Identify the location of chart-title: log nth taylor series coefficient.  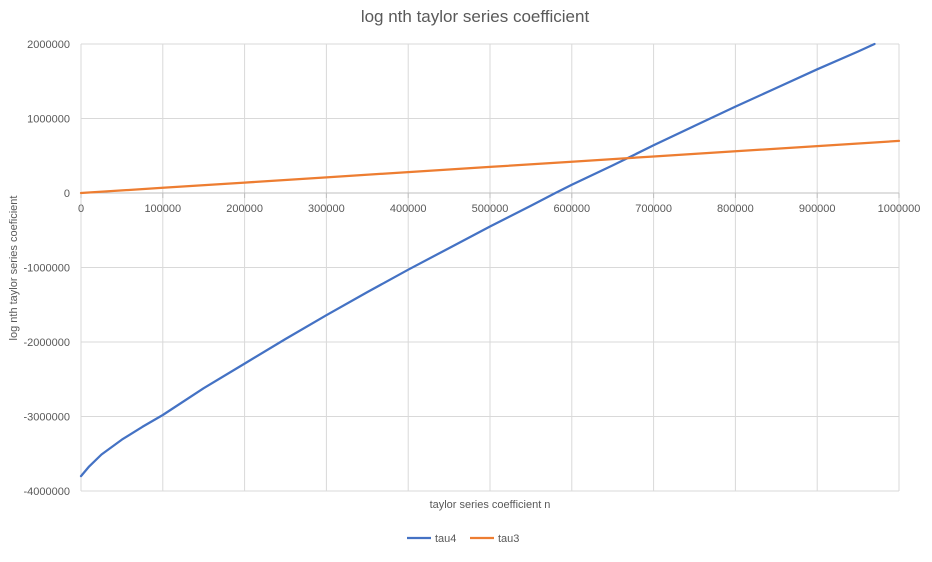
(475, 16).